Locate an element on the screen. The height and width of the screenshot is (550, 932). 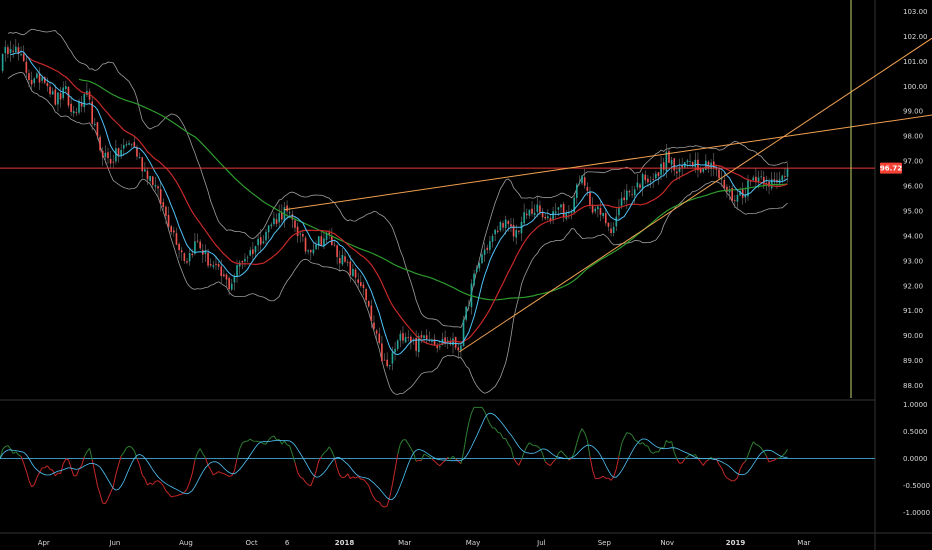
price-tick-label: 99.00 is located at coordinates (913, 112).